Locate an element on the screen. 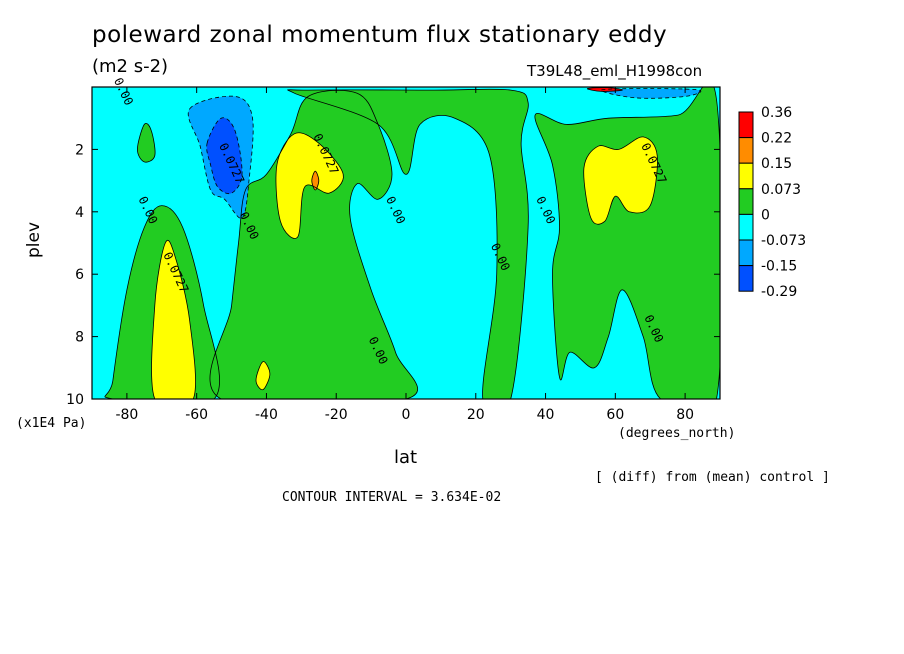  contour-south-deep-blue is located at coordinates (224, 156).